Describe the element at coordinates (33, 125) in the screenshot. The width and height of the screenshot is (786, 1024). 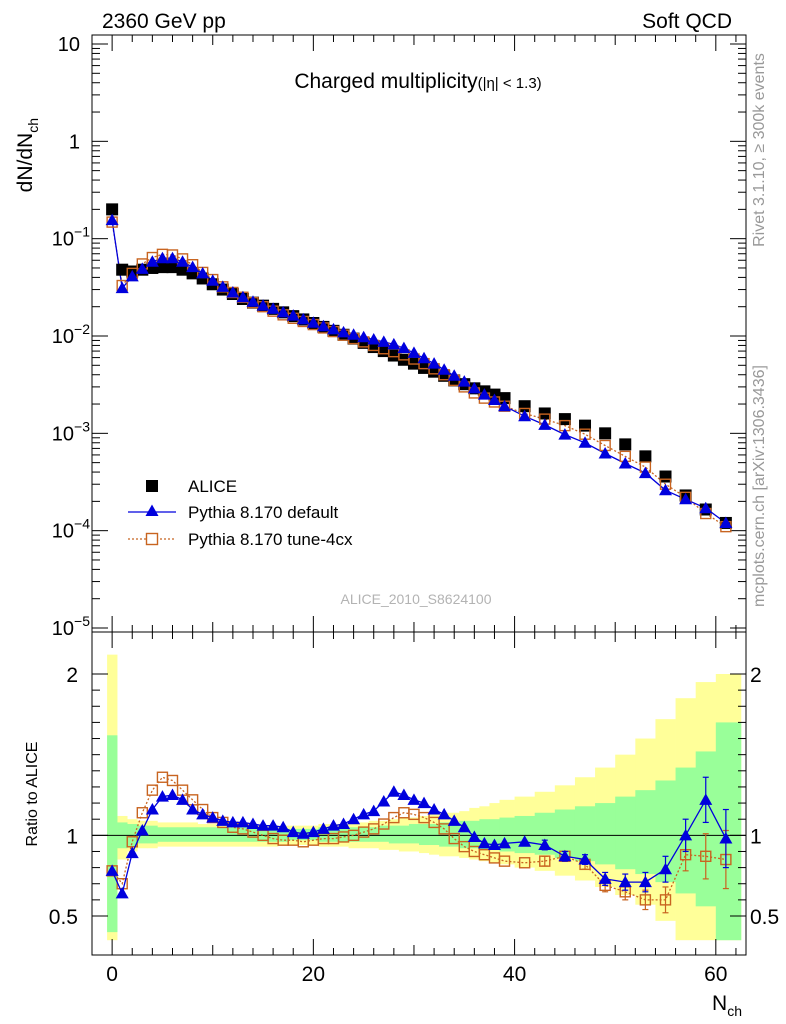
I see `main-y-axis-label-sub: ch` at that location.